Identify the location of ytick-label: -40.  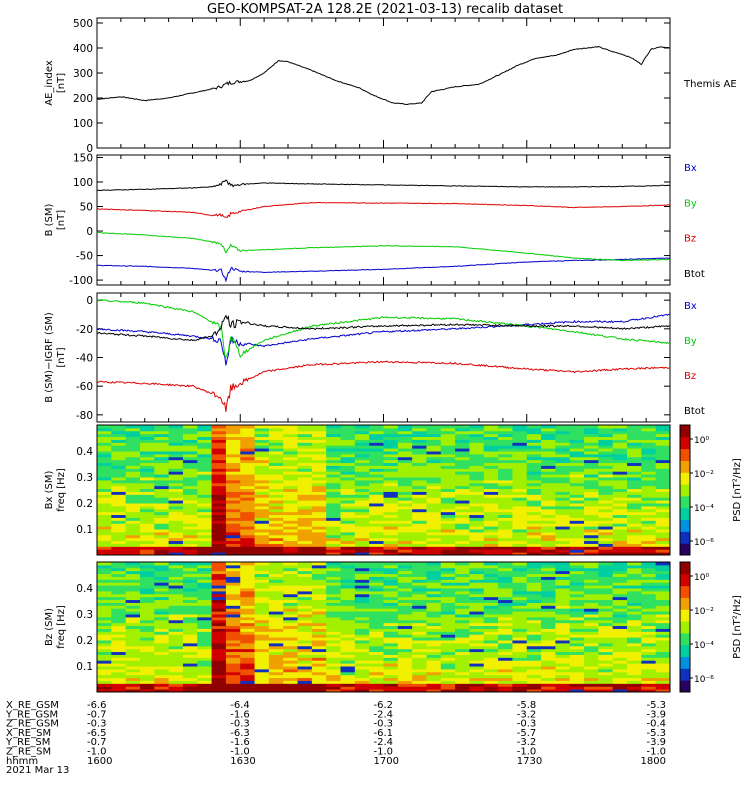
(84, 359).